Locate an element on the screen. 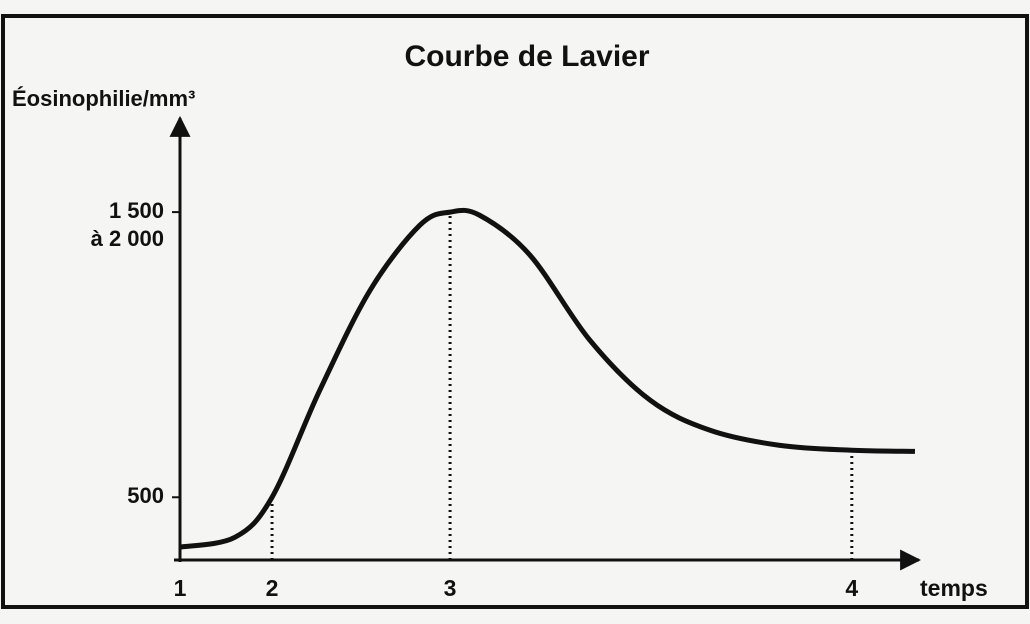 This screenshot has height=624, width=1030. y-axis-label: Éosinophilie/mm³ is located at coordinates (103, 98).